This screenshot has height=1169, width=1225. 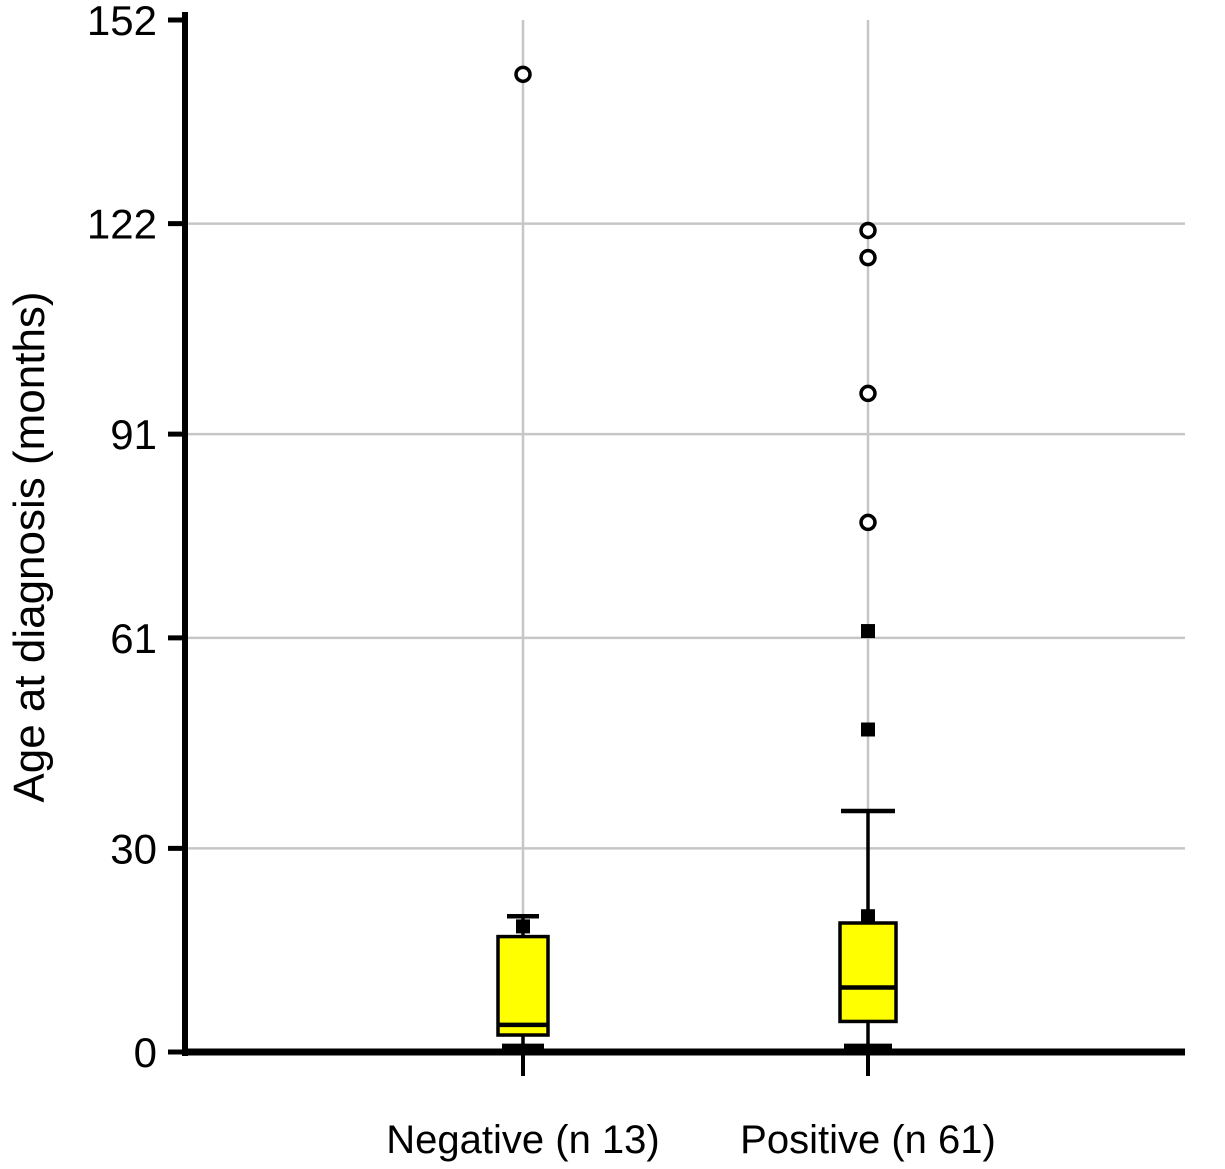 What do you see at coordinates (29, 547) in the screenshot?
I see `y-axis-title: Age at diagnosis (months)` at bounding box center [29, 547].